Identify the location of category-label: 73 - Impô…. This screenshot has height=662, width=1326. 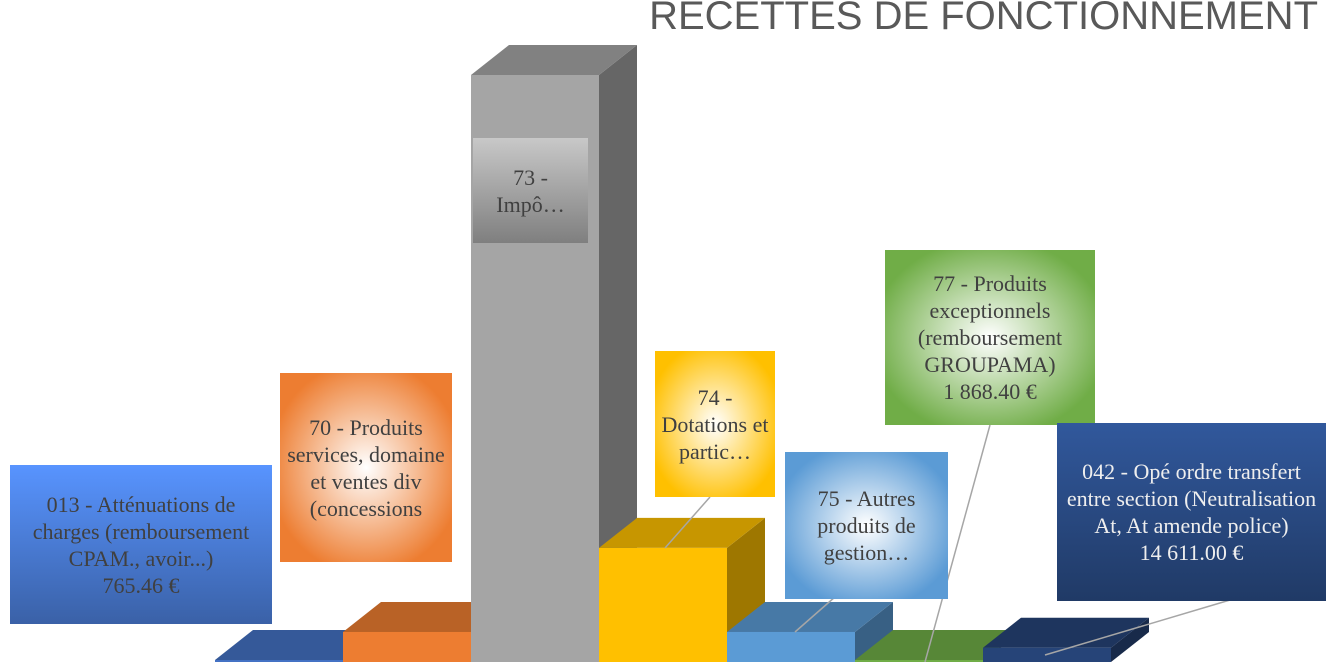
(530, 190).